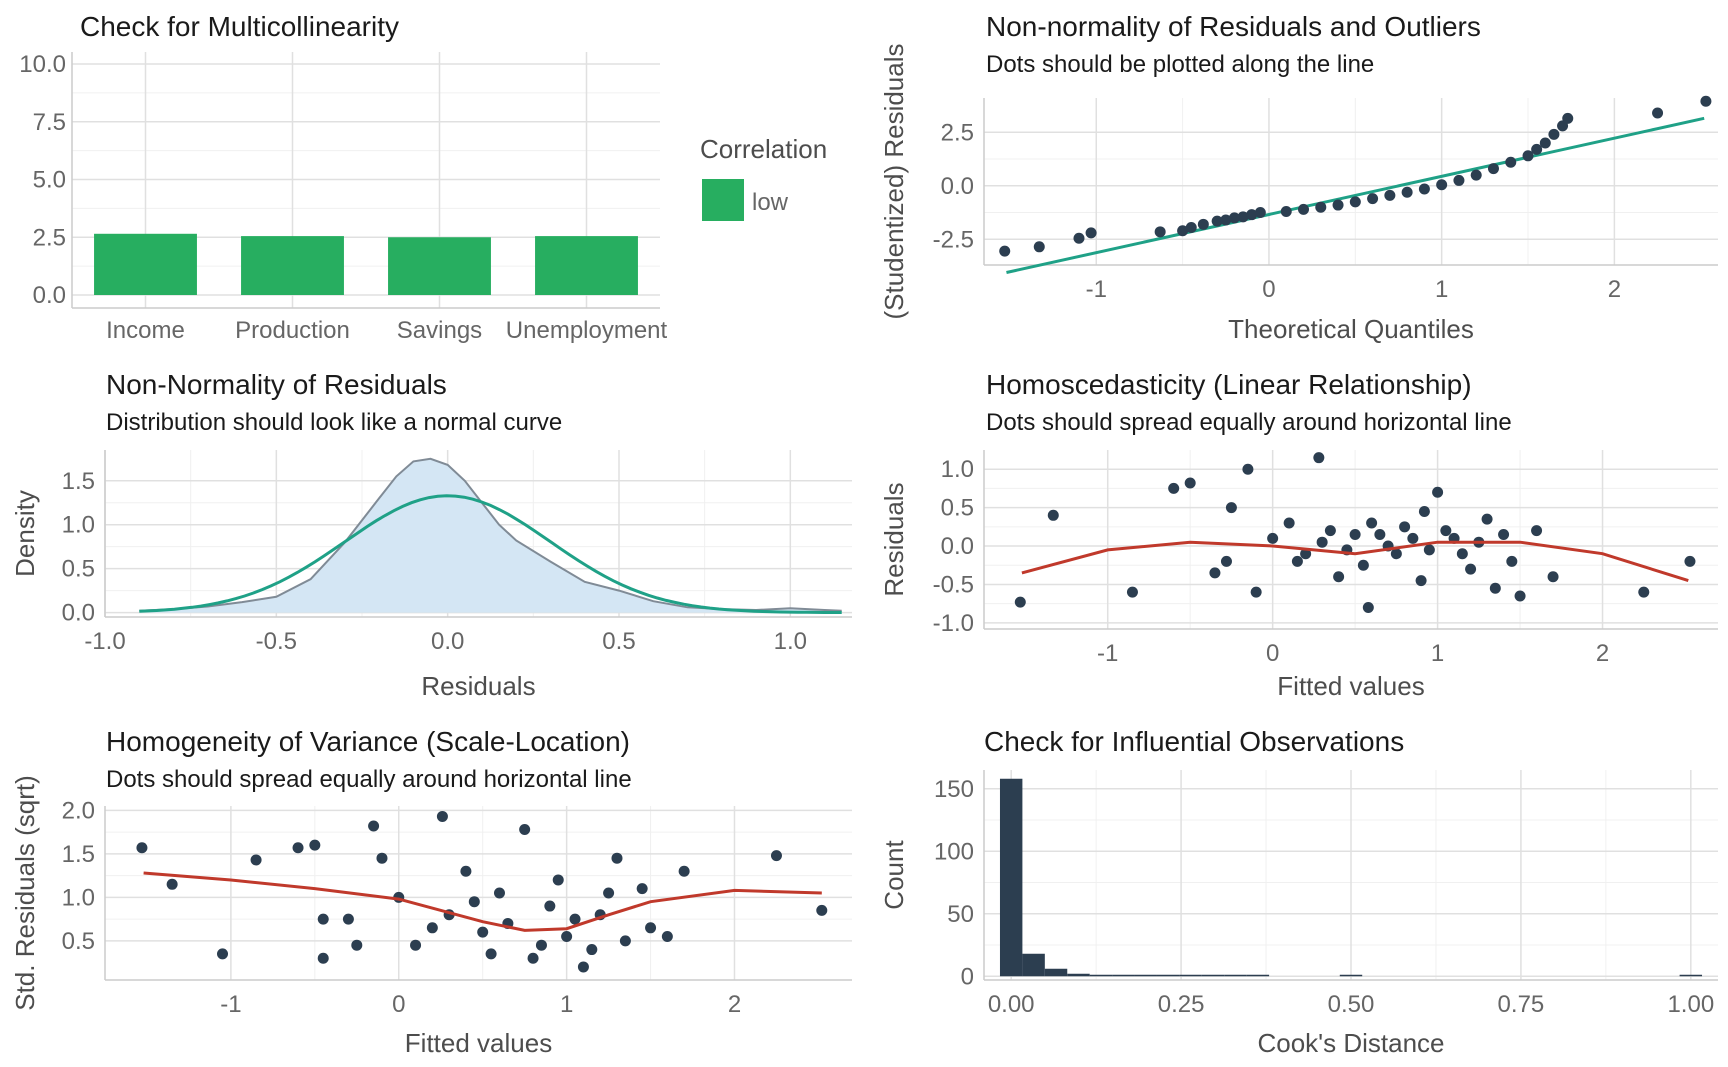 The width and height of the screenshot is (1728, 1067). I want to click on y-tick-label: 150, so click(954, 789).